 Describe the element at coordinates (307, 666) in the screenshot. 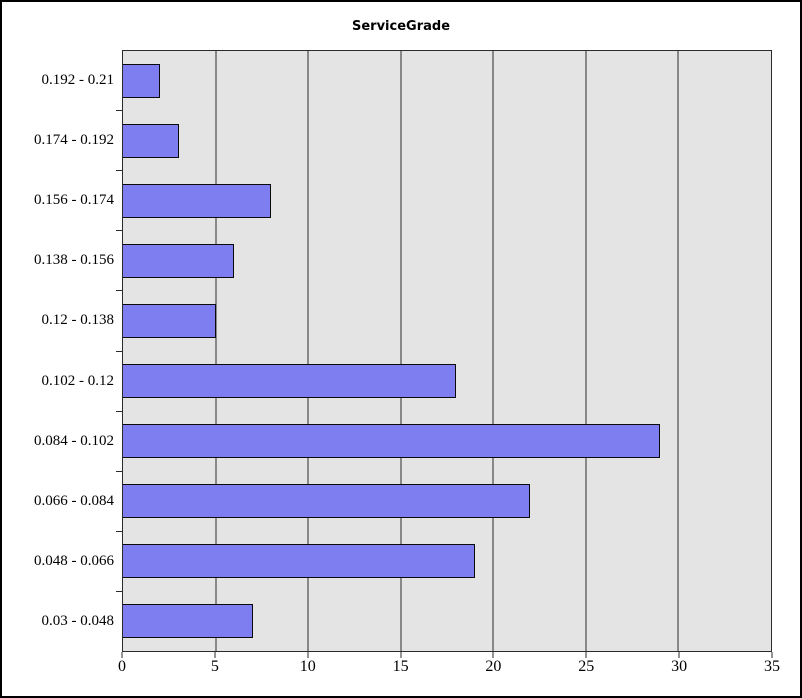

I see `x-axis-label: 10` at that location.